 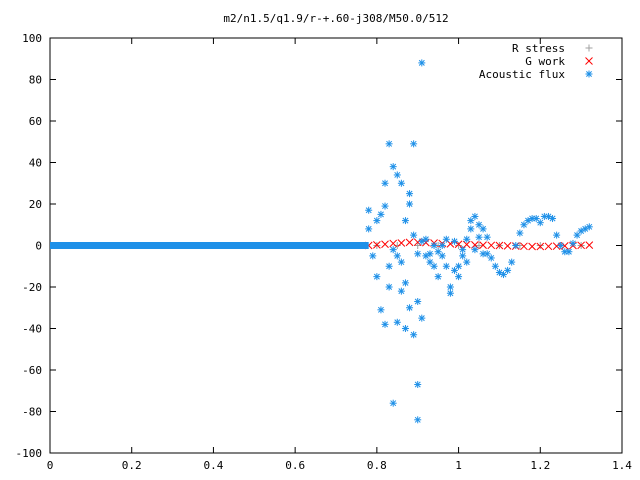 What do you see at coordinates (32, 287) in the screenshot?
I see `y-tick-label: -20` at bounding box center [32, 287].